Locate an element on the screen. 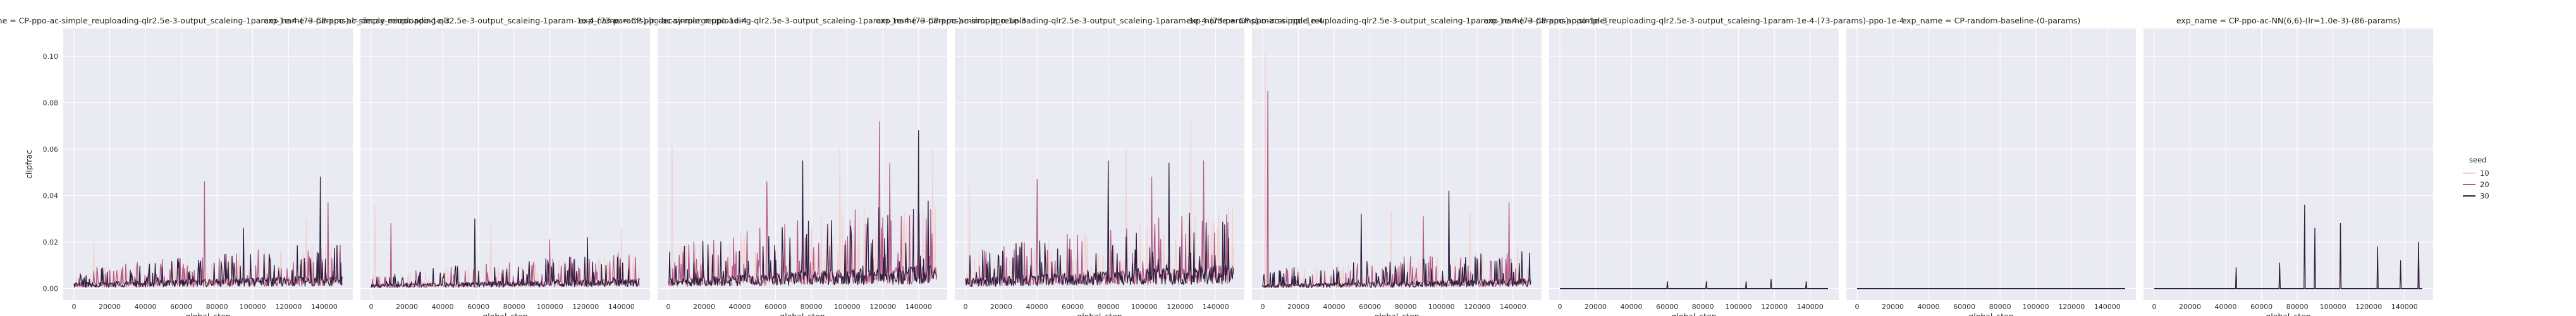 The height and width of the screenshot is (316, 2576). y-tick-label: 0.02 is located at coordinates (51, 242).